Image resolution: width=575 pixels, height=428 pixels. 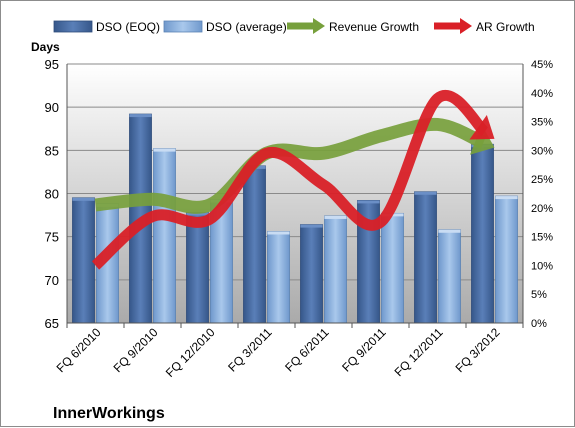 I want to click on legend-label-dso-avg: DSO (average), so click(x=246, y=27).